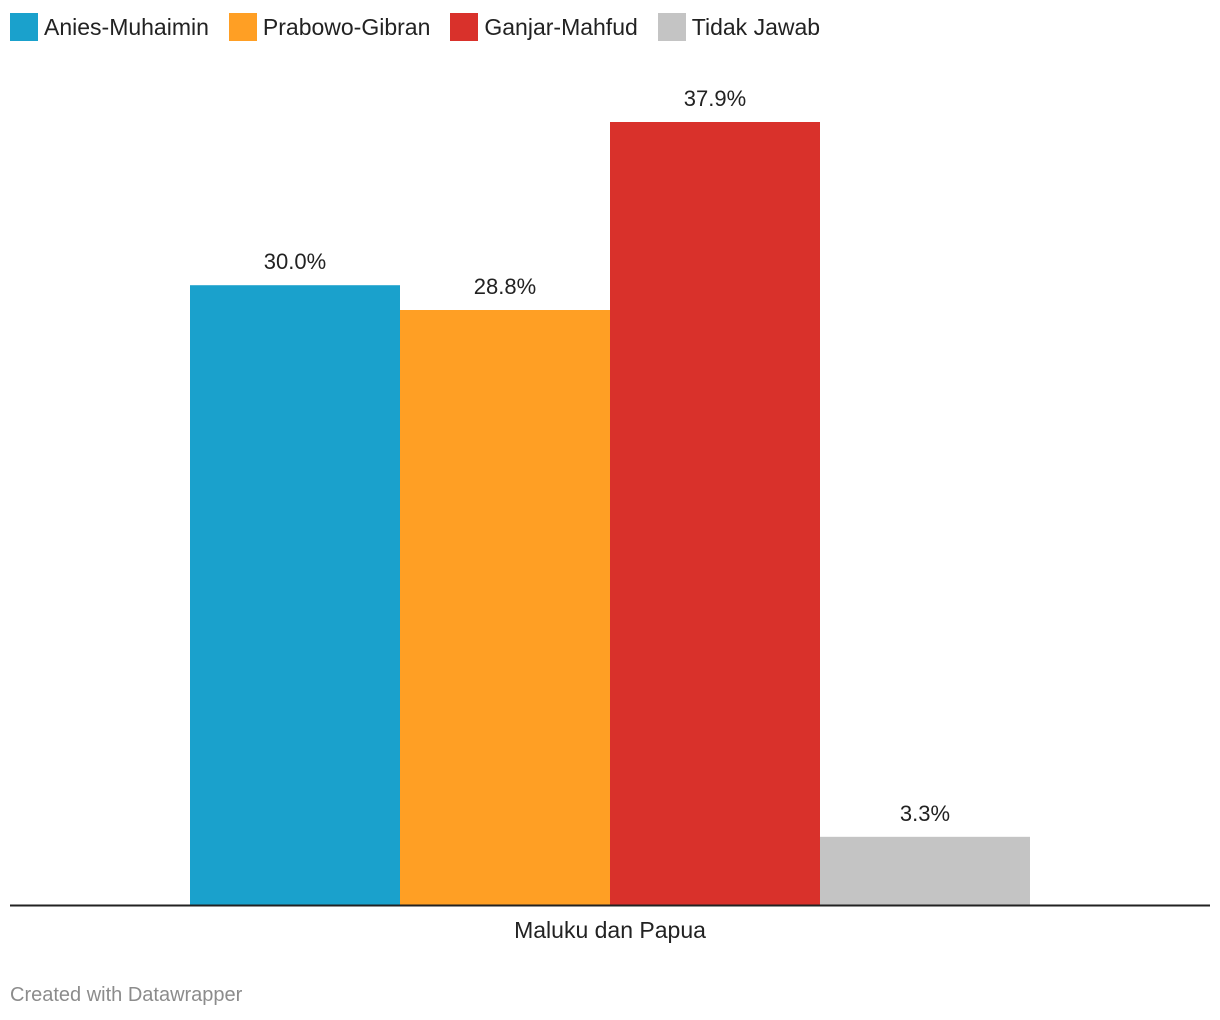 The image size is (1220, 1020). What do you see at coordinates (715, 513) in the screenshot?
I see `bar-ganjar-mahfud` at bounding box center [715, 513].